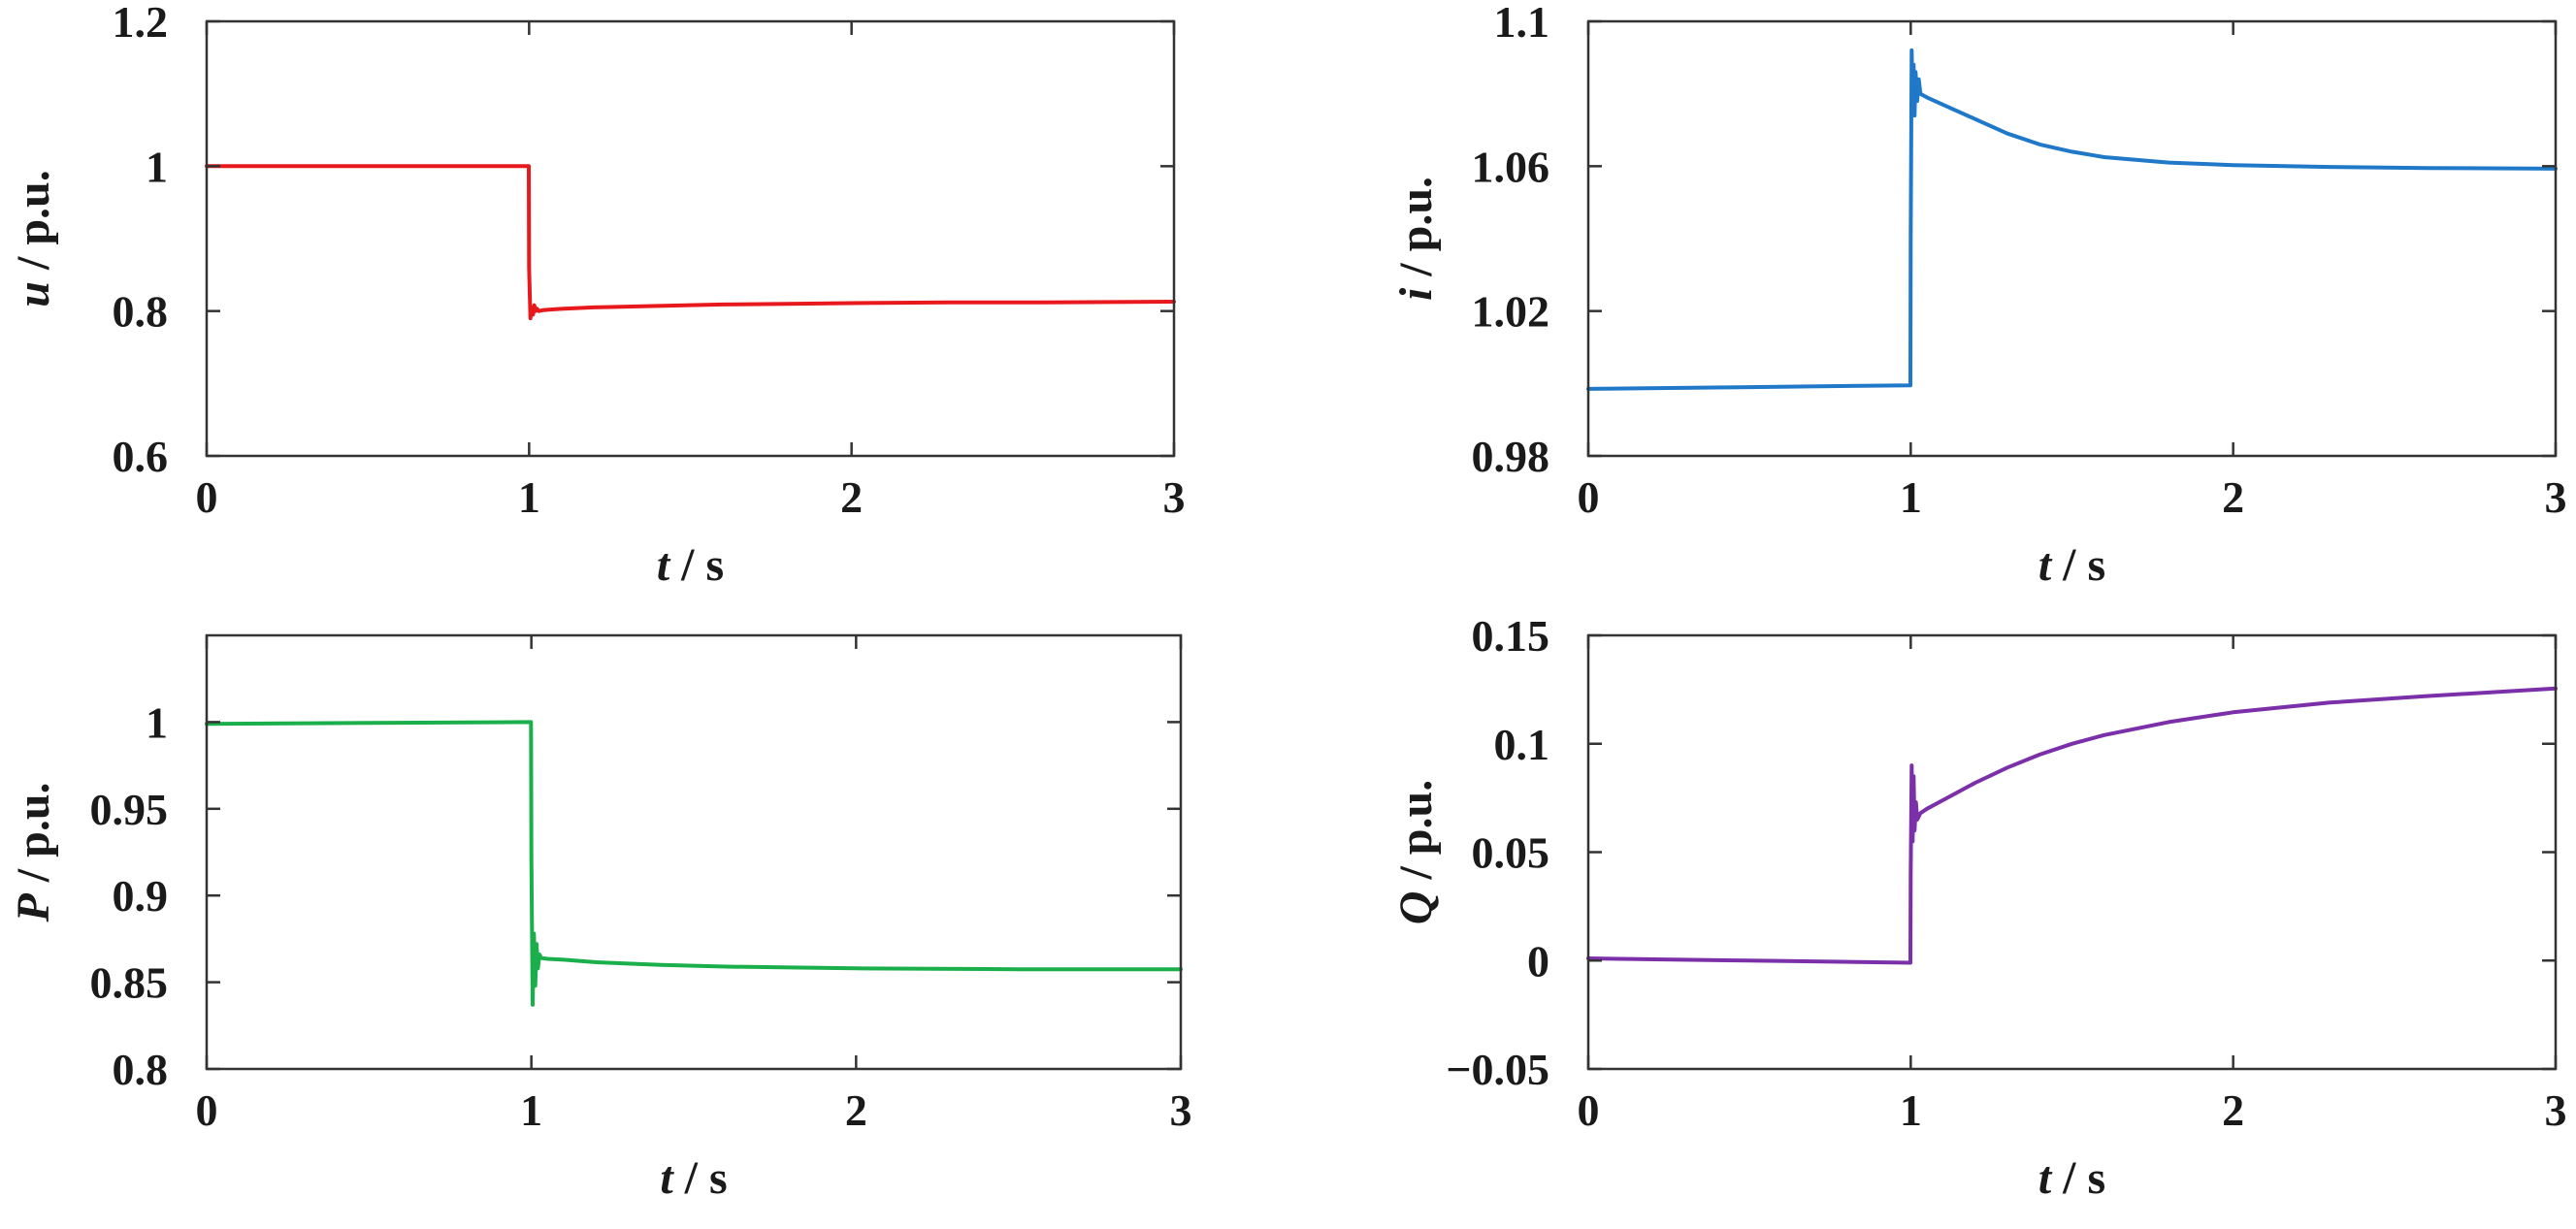  Describe the element at coordinates (694, 1178) in the screenshot. I see `active-power-x-axis-label: t / s` at that location.